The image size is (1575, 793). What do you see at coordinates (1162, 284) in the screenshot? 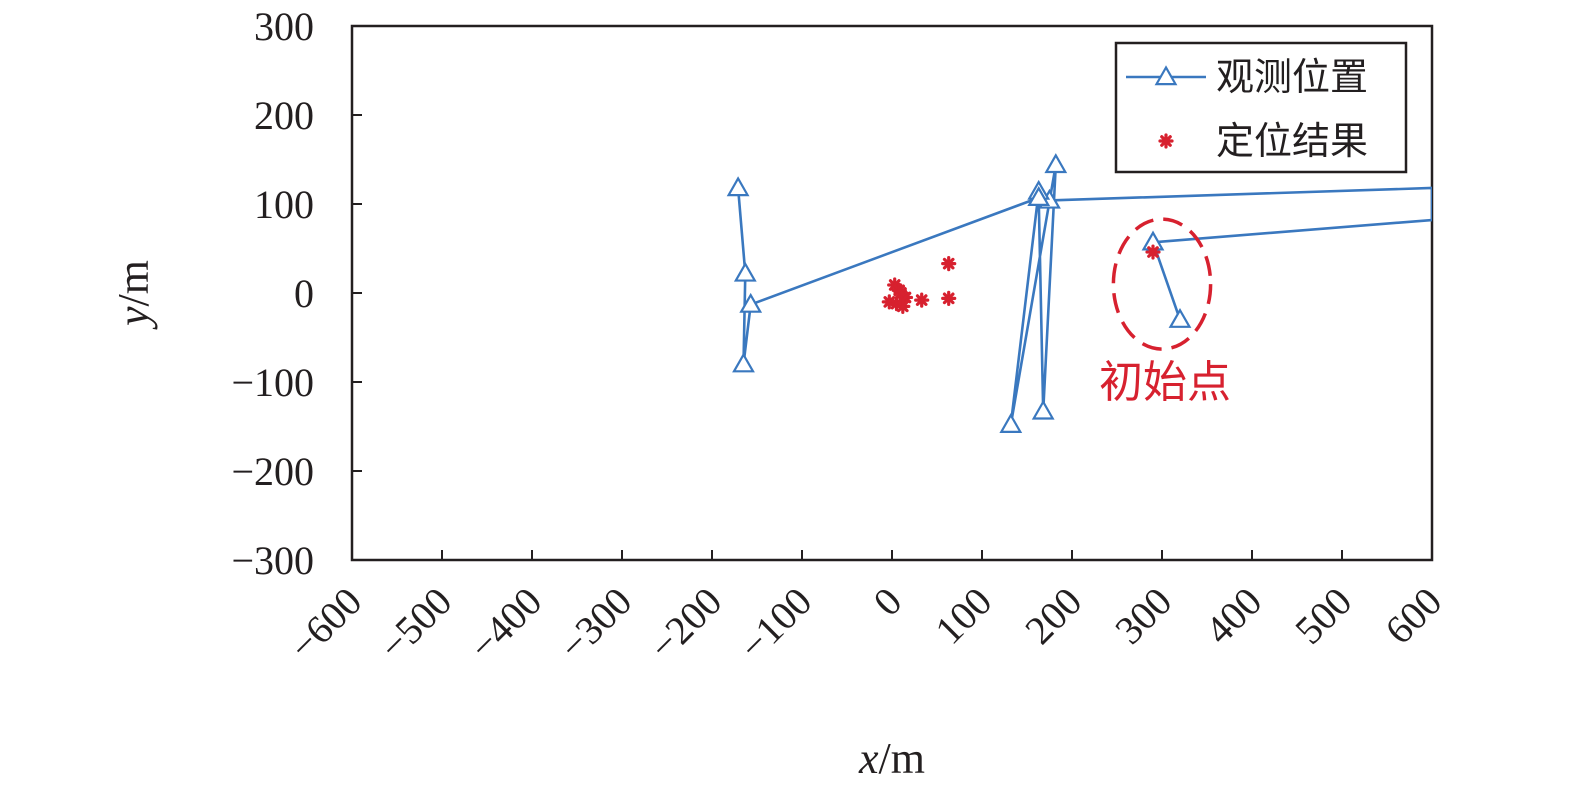
I see `initial-point-circle` at bounding box center [1162, 284].